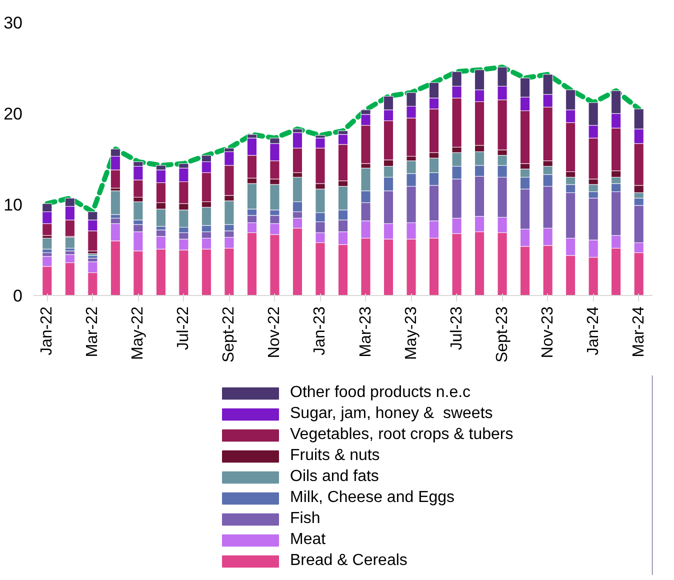 The width and height of the screenshot is (674, 580). I want to click on x-tick-label: Nov-22, so click(275, 332).